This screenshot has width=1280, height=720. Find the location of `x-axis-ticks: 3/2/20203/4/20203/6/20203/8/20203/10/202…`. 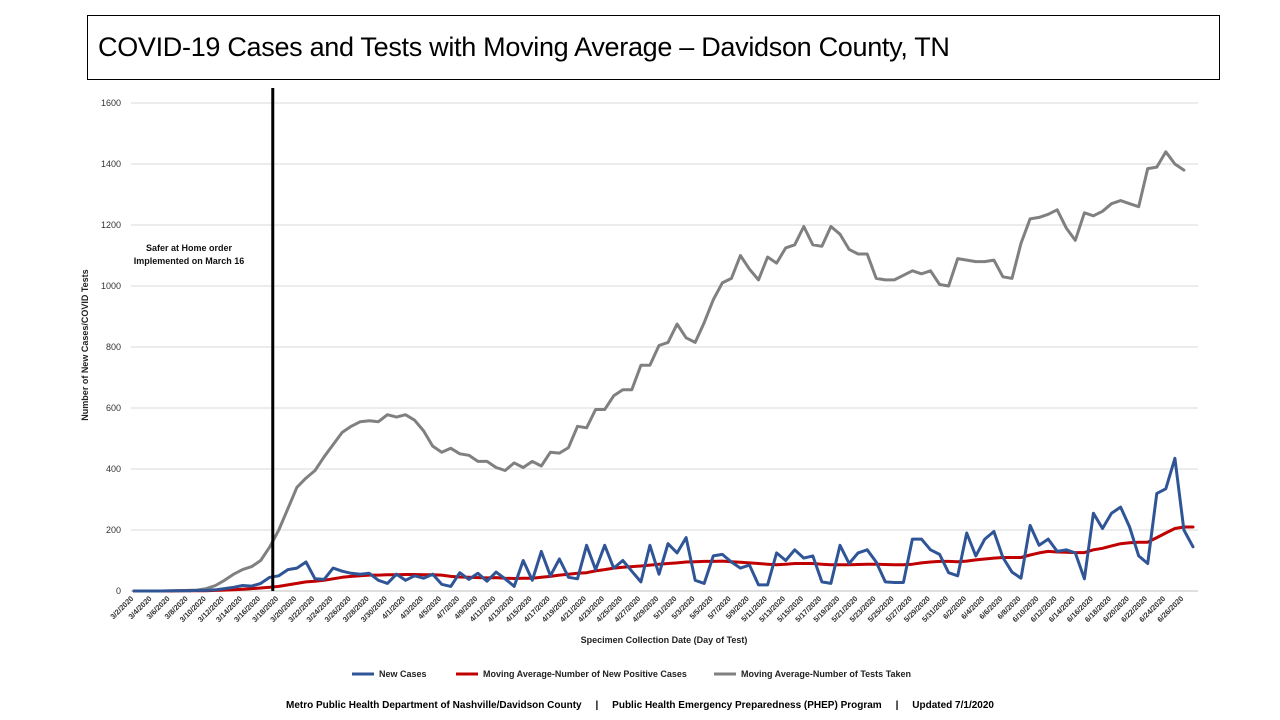

x-axis-ticks: 3/2/20203/4/20203/6/20203/8/20203/10/202… is located at coordinates (646, 609).